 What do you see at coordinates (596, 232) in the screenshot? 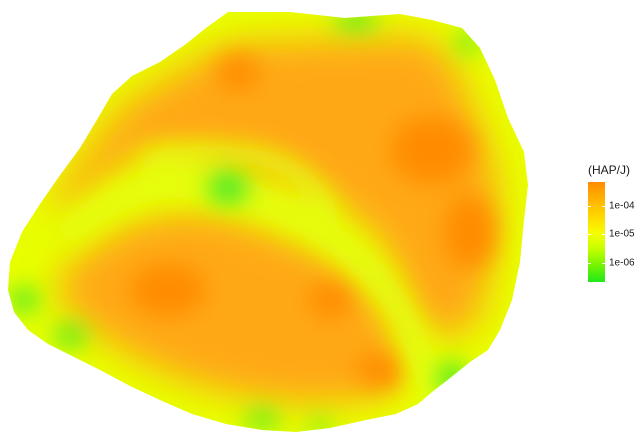
I see `legend-colorbar` at bounding box center [596, 232].